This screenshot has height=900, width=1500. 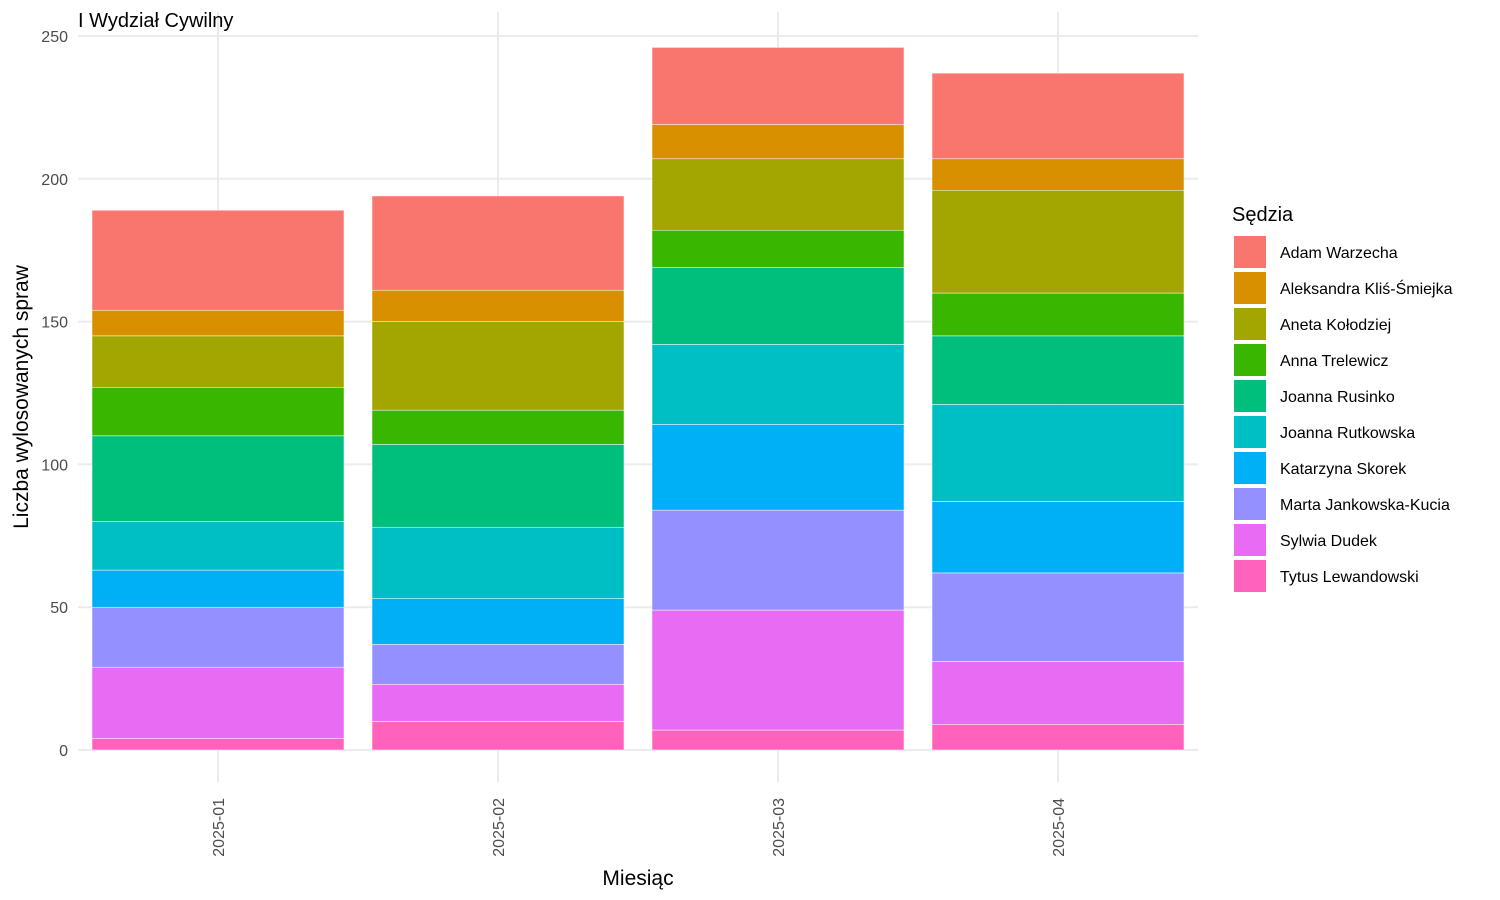 I want to click on legend-label: Adam Warzecha, so click(x=1339, y=253).